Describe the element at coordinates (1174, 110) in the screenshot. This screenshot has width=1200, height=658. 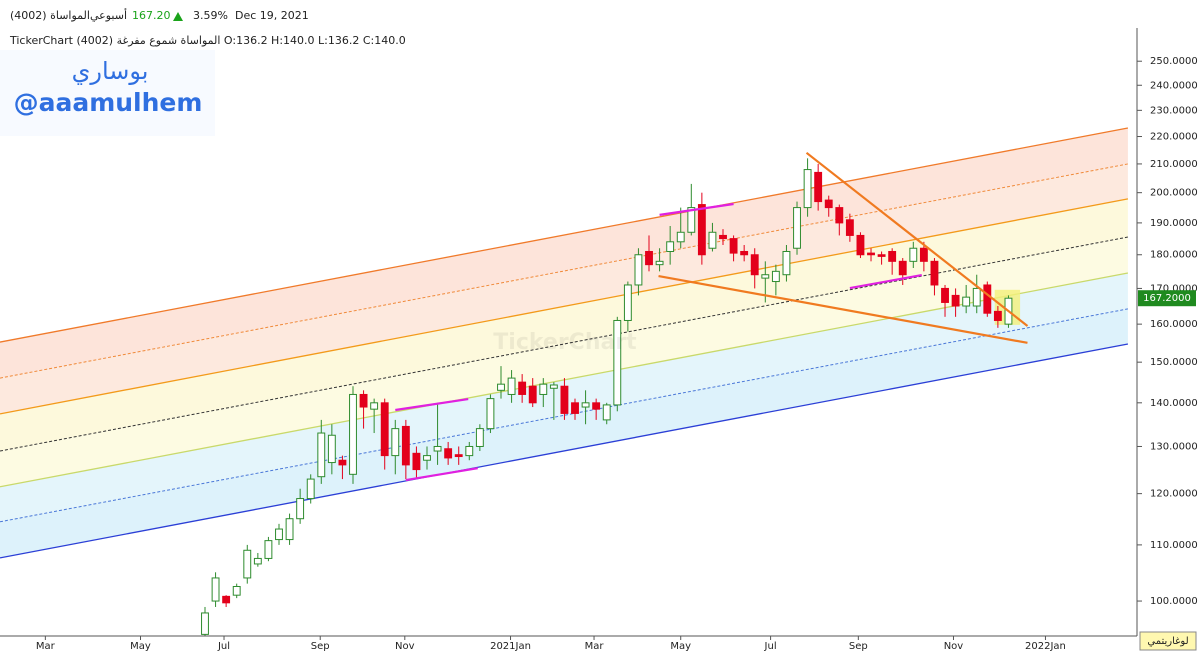
I see `y-tick-label: 230.0000` at that location.